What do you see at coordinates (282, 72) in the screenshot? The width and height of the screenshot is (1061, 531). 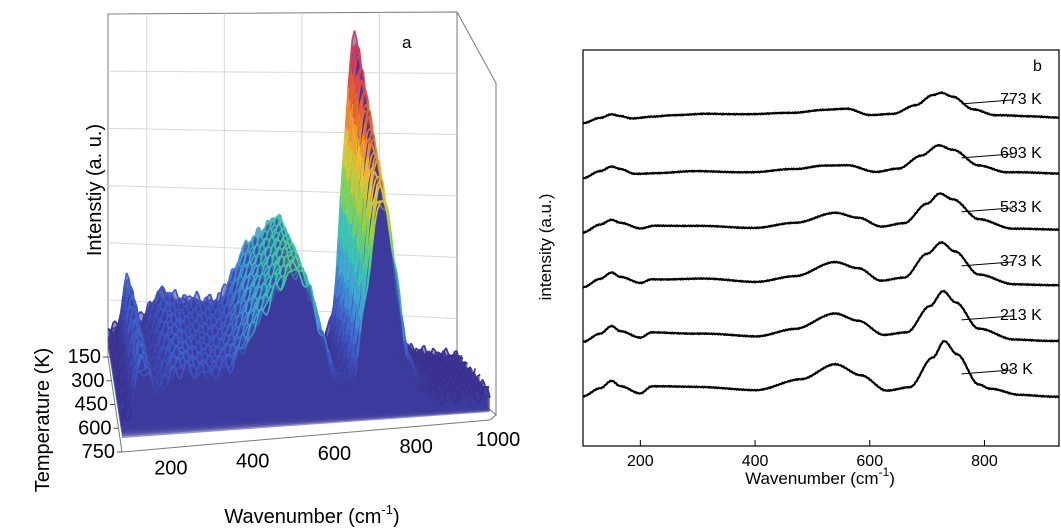 I see `back-gridline` at bounding box center [282, 72].